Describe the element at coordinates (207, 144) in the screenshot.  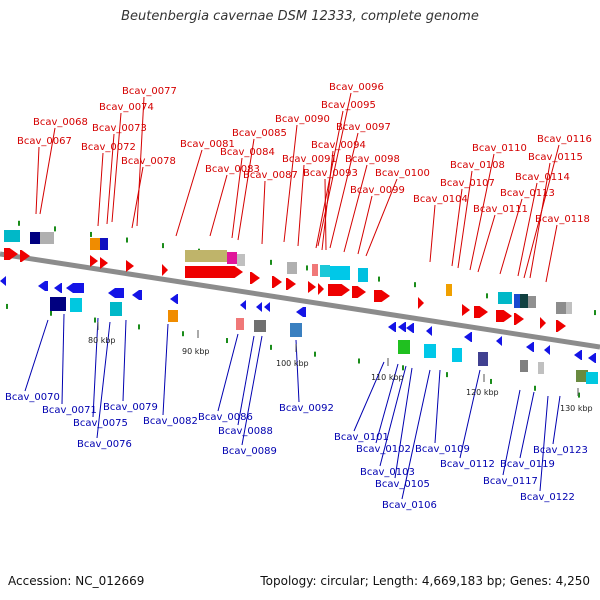
I see `forward-gene-label: Bcav_0081` at that location.